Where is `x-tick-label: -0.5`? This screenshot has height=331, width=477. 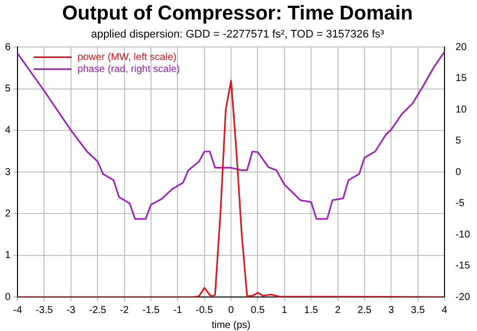 x-tick-label: -0.5 is located at coordinates (205, 310).